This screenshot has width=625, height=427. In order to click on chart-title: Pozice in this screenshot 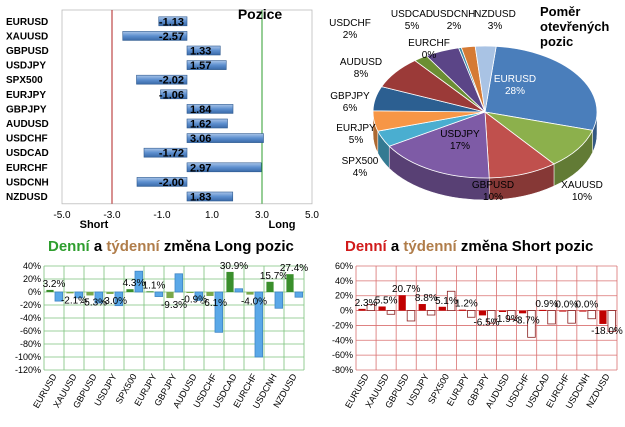, I will do `click(260, 14)`.